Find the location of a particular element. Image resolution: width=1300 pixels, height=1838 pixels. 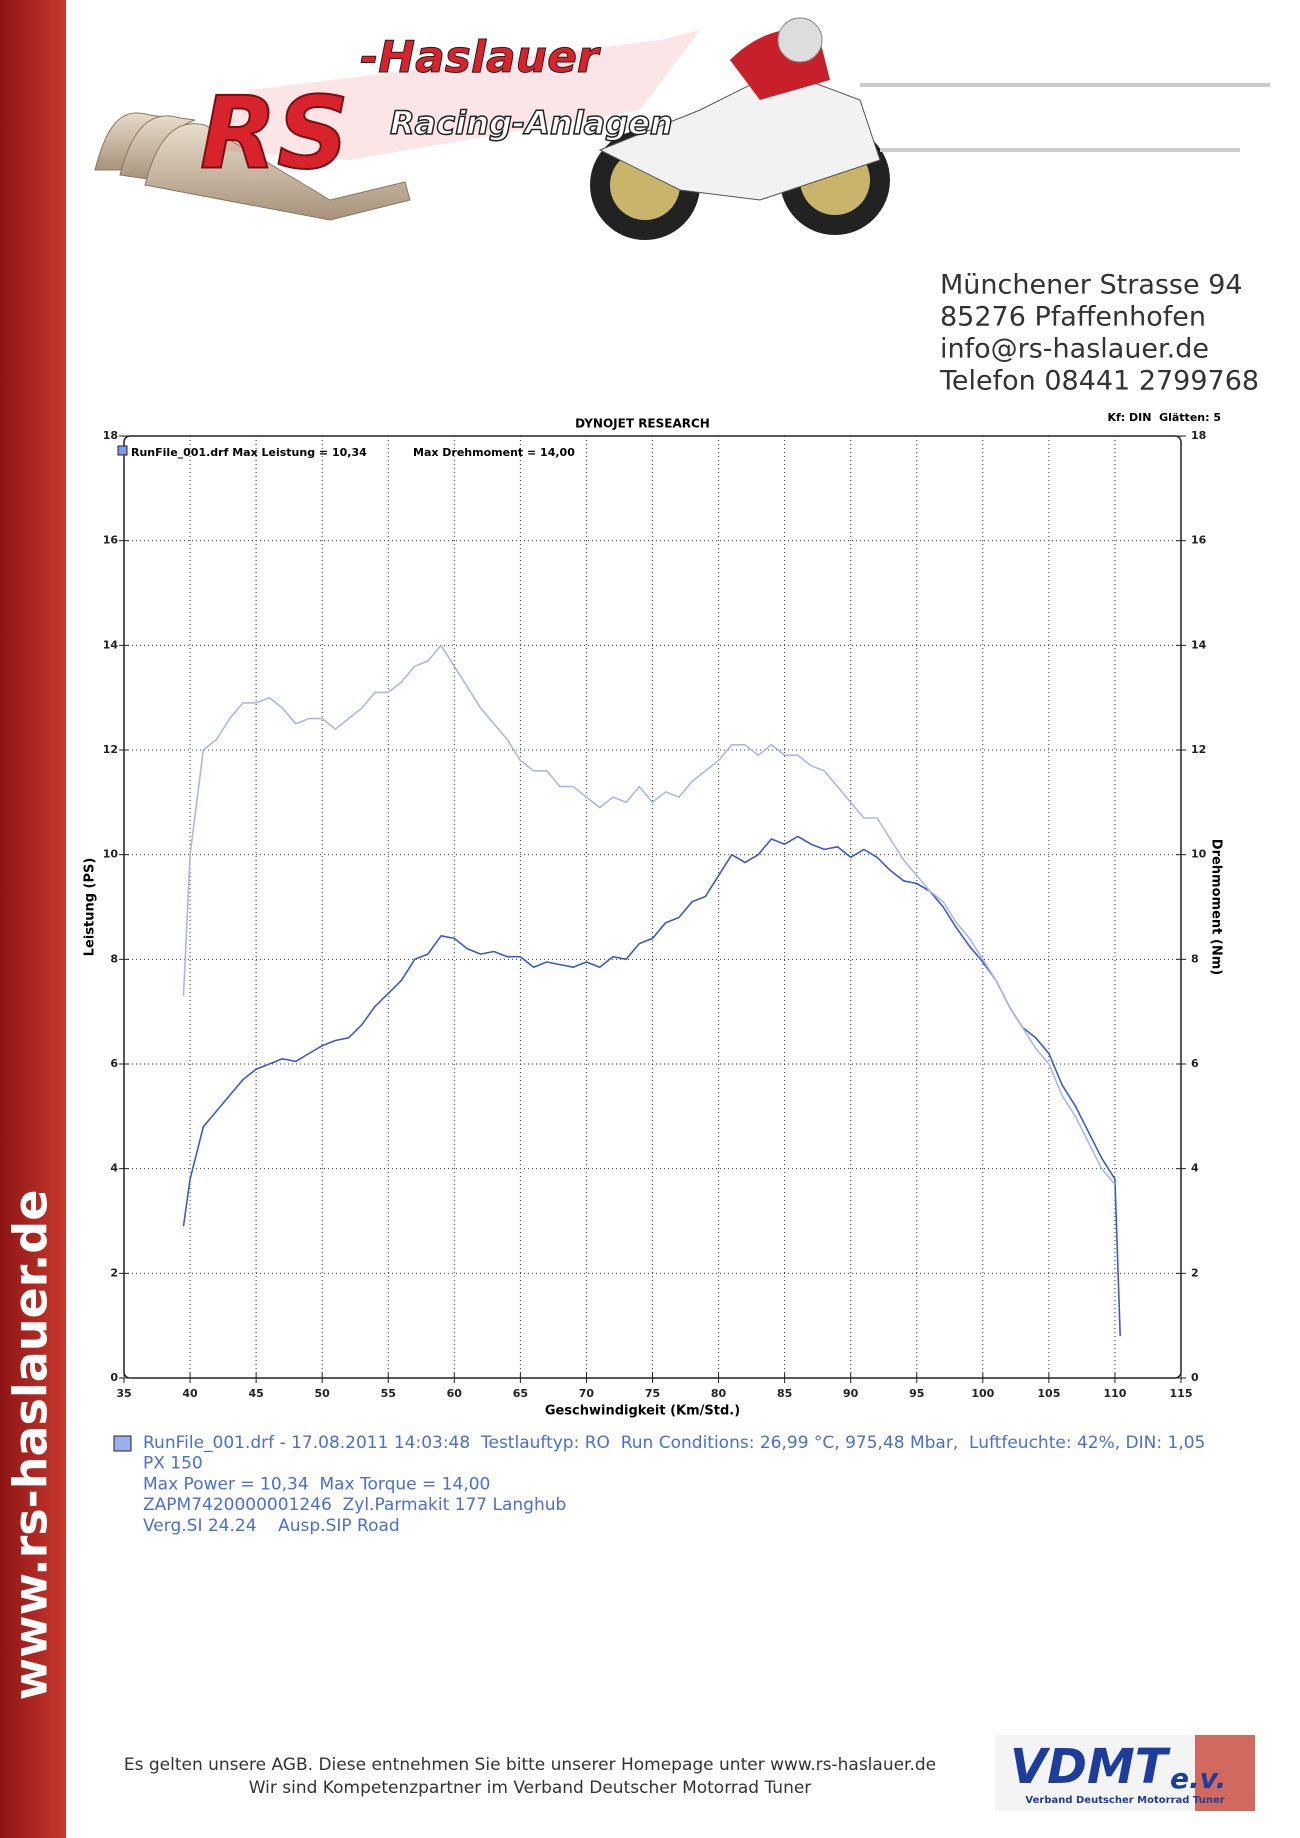

x-axis-label: Geschwindigkeit (Km/Std.) is located at coordinates (642, 1411).